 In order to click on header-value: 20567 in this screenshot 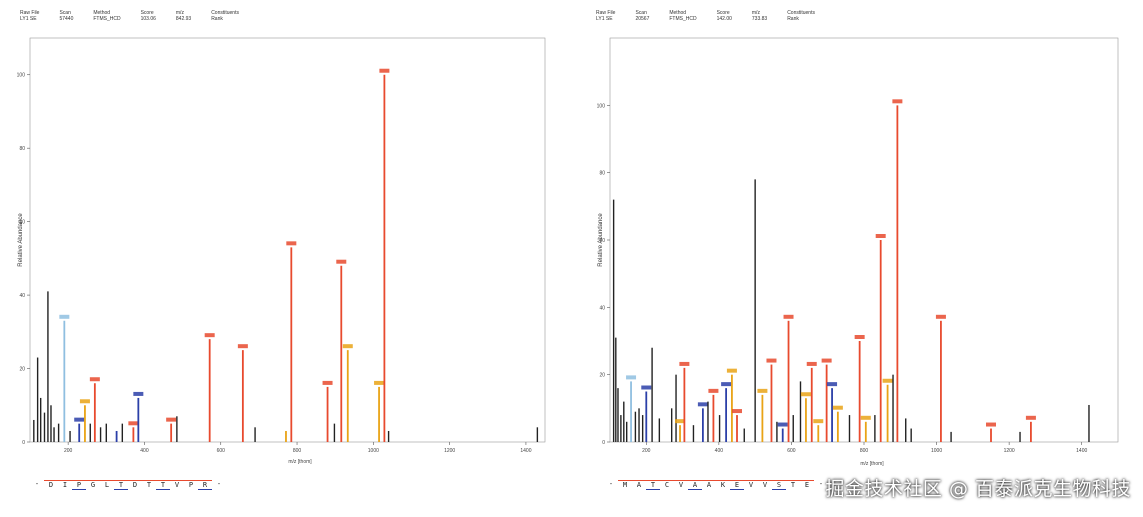, I will do `click(642, 19)`.